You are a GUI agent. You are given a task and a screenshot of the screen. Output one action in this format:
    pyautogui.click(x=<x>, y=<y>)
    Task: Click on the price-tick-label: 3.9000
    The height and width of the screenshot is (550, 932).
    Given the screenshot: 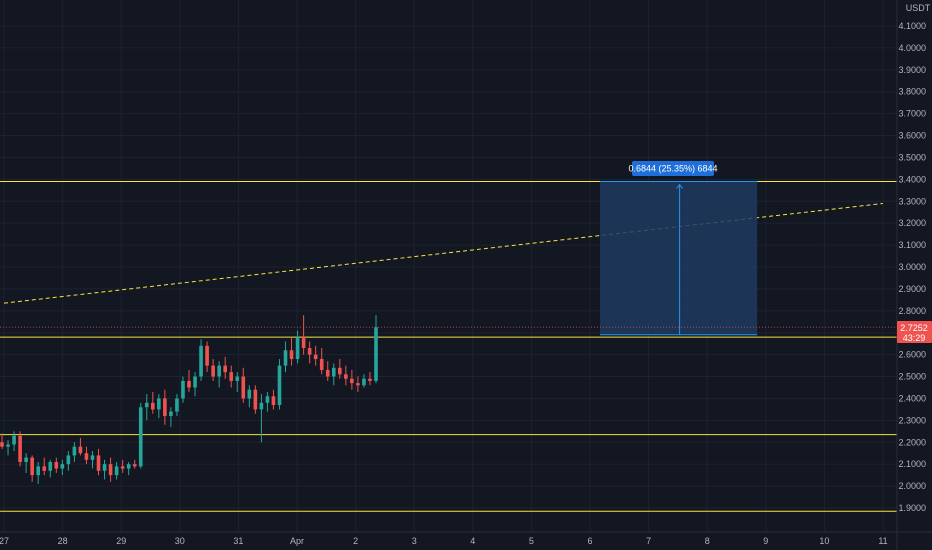 What is the action you would take?
    pyautogui.click(x=912, y=70)
    